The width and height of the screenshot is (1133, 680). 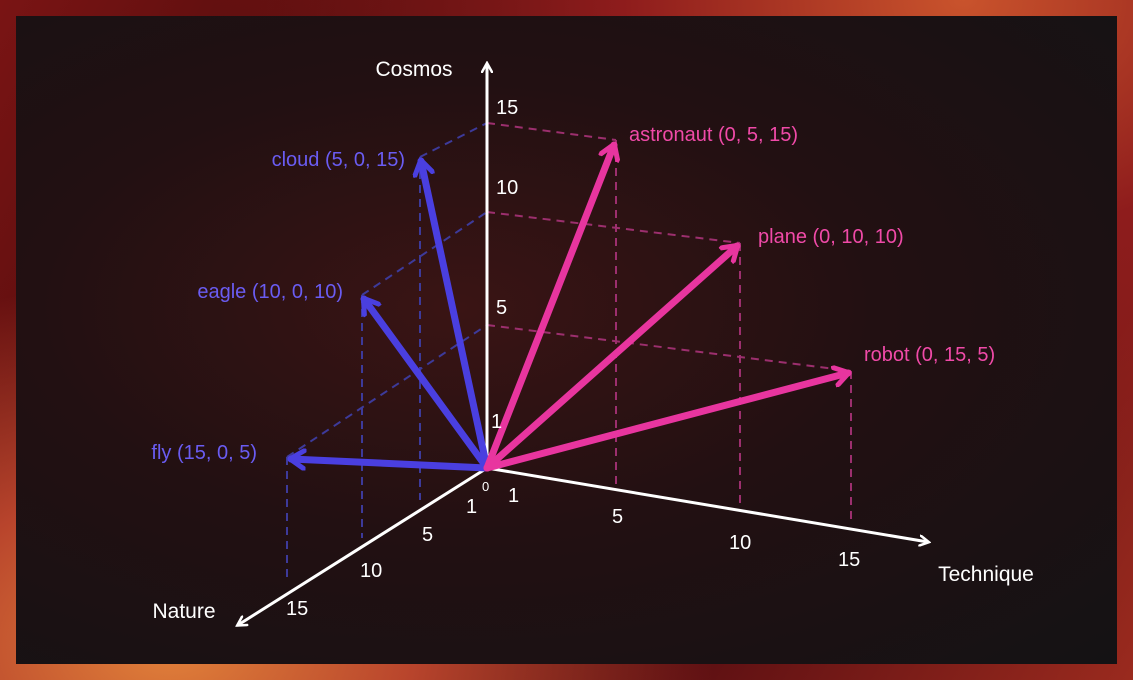 I want to click on technique-tick-15: 15, so click(x=849, y=560).